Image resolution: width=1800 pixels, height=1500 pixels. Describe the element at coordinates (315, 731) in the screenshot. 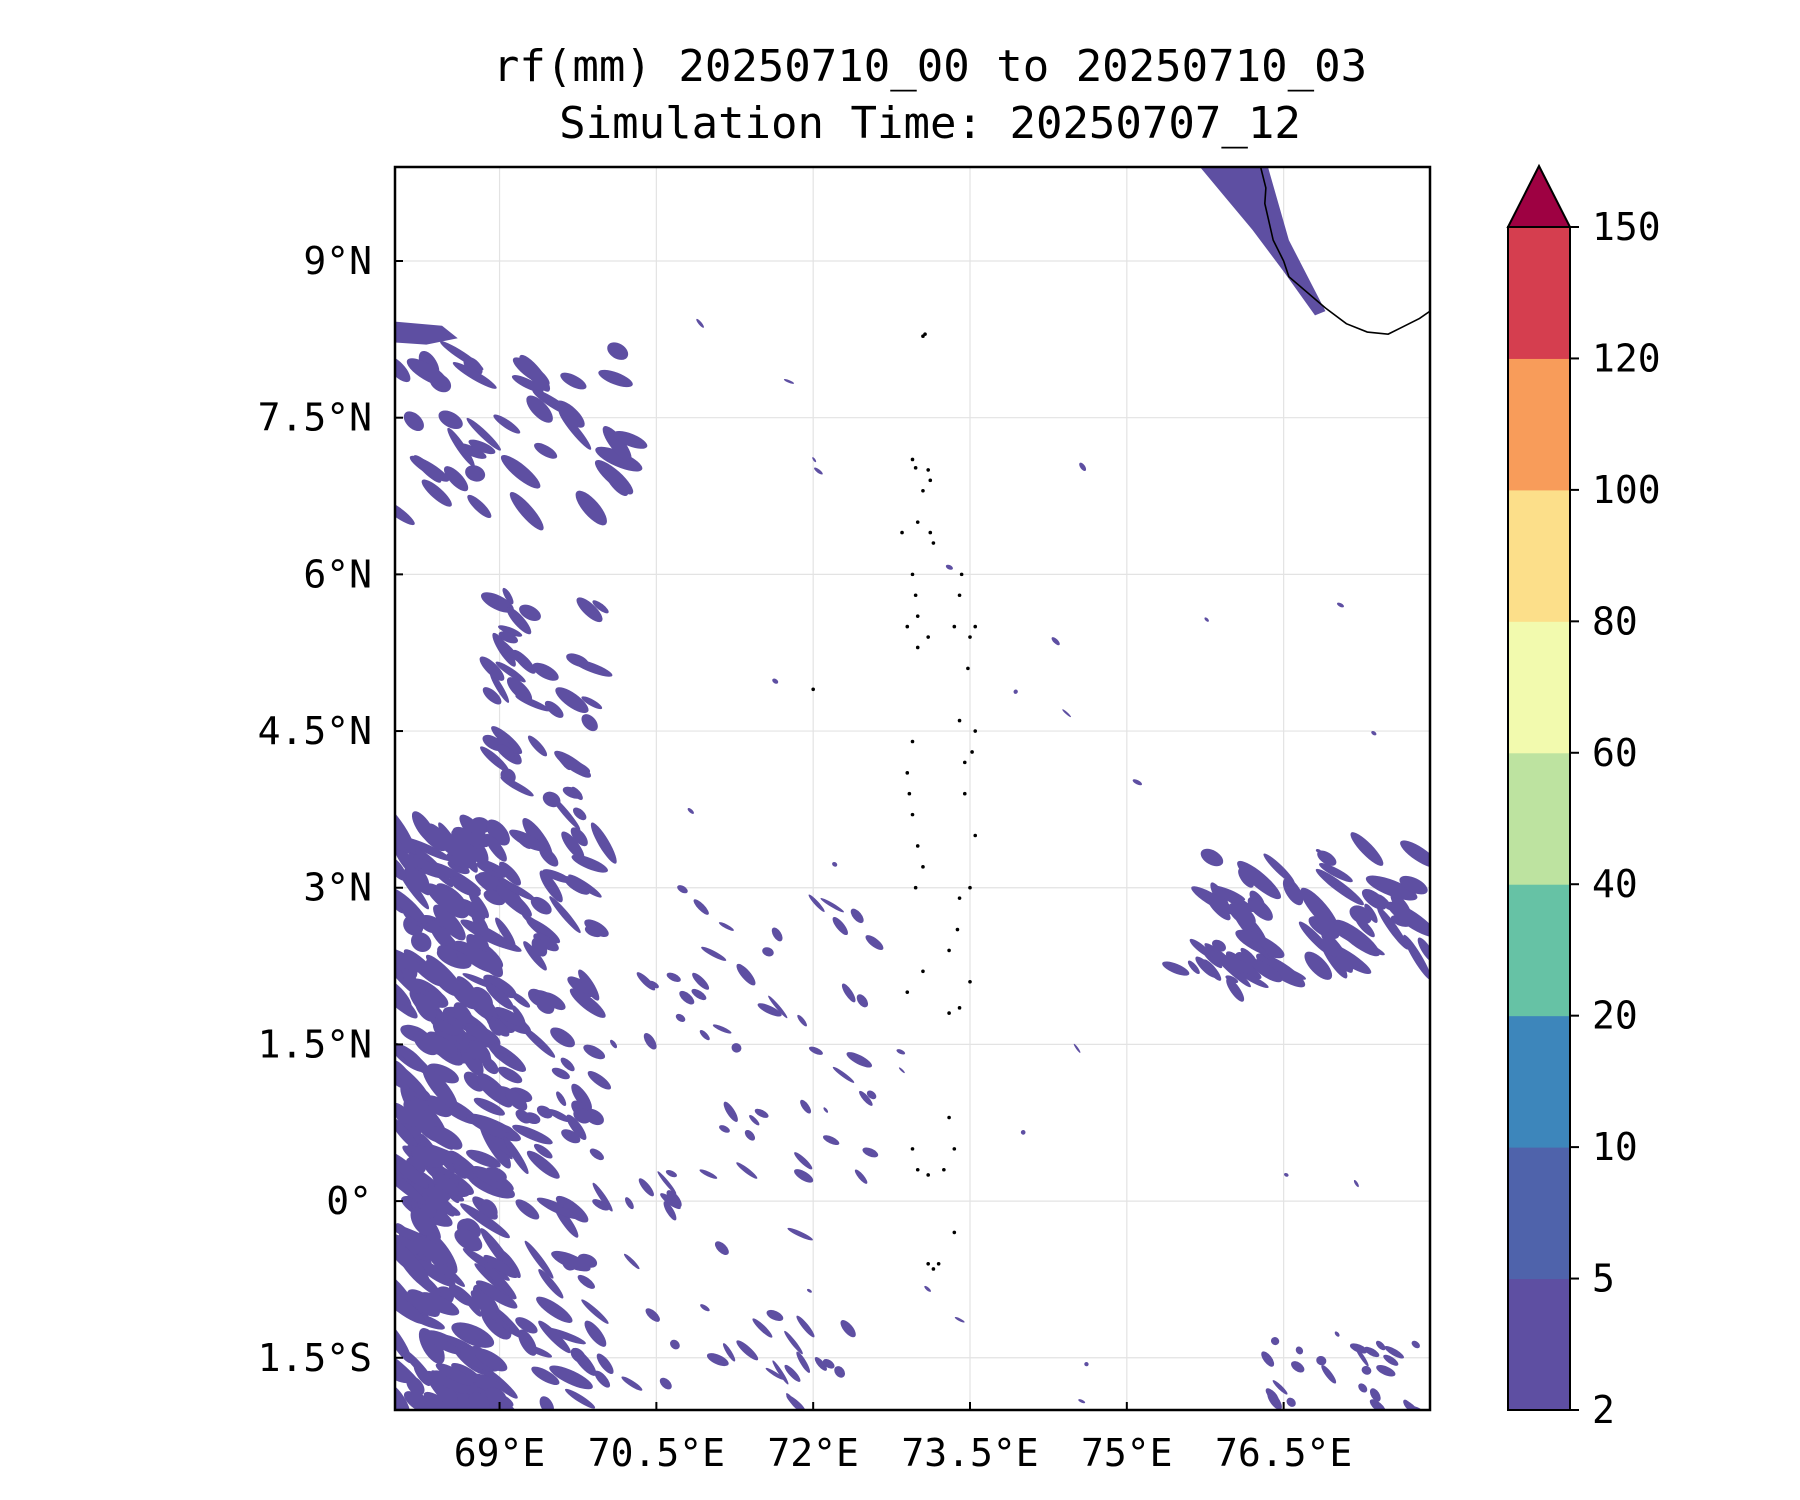

I see `lat-tick-label: 4.5°N` at that location.